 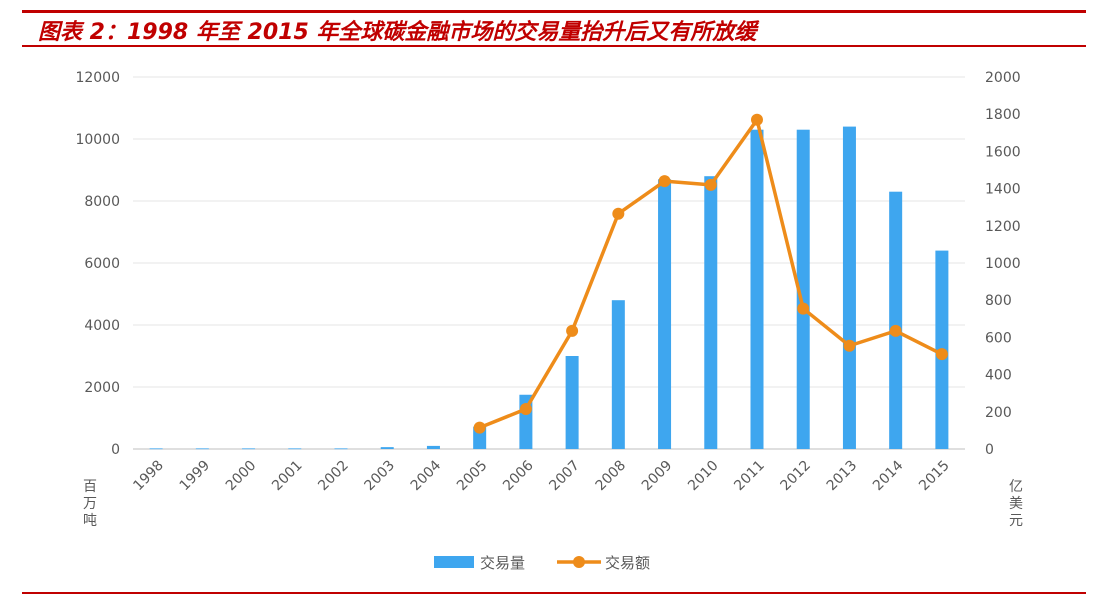 I want to click on right-axis-unit: 美, so click(x=1016, y=504).